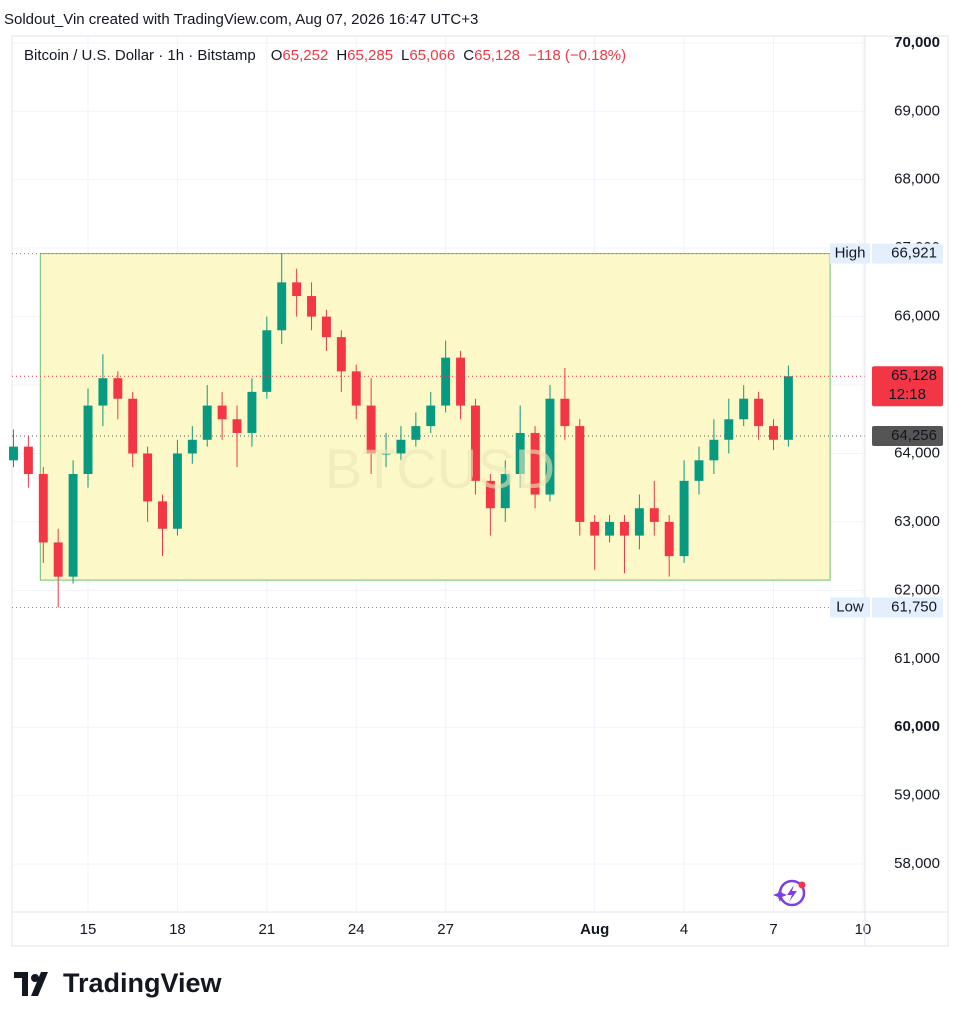 The height and width of the screenshot is (1024, 962). I want to click on watermark: BTCUSD, so click(440, 468).